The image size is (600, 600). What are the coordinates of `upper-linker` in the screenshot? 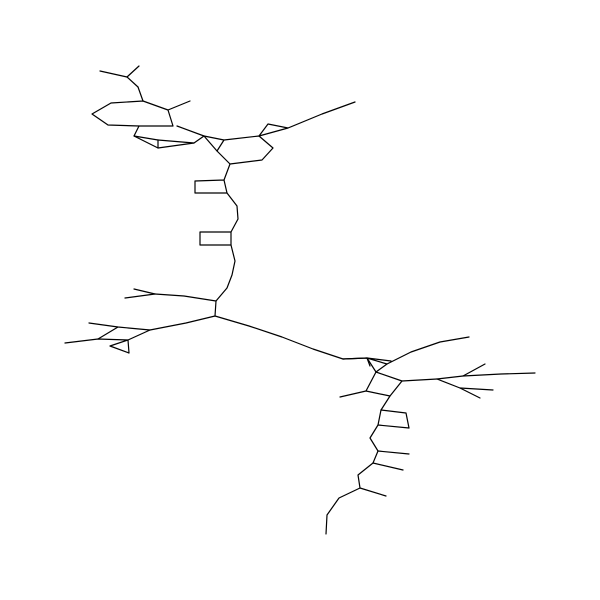 It's located at (216, 232).